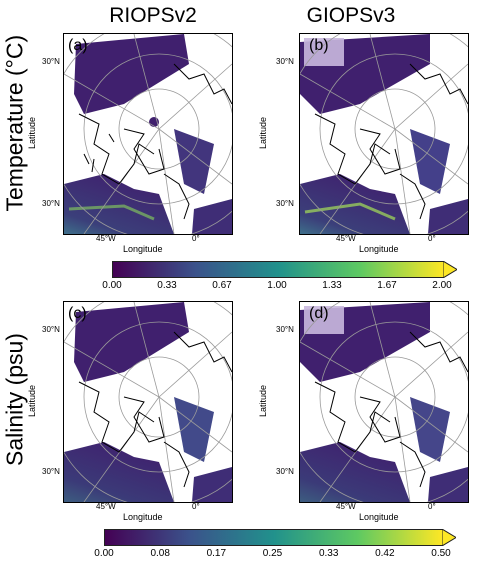  I want to click on ylabel-b: Latitude, so click(263, 133).